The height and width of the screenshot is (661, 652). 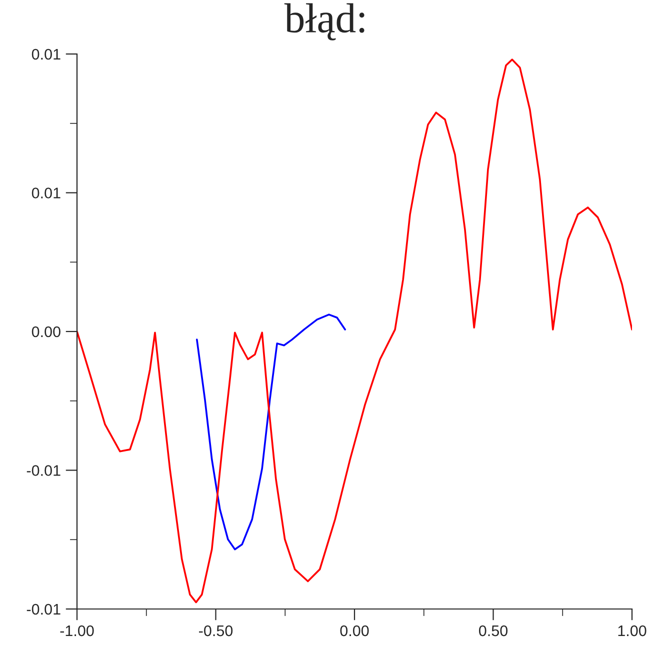 I want to click on line-series, so click(x=271, y=432).